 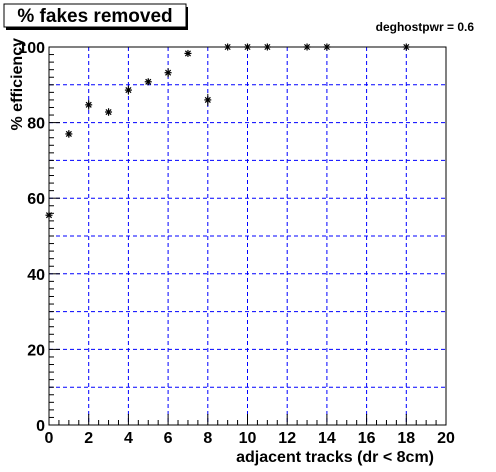 I want to click on x-tick-label: 2, so click(x=88, y=438).